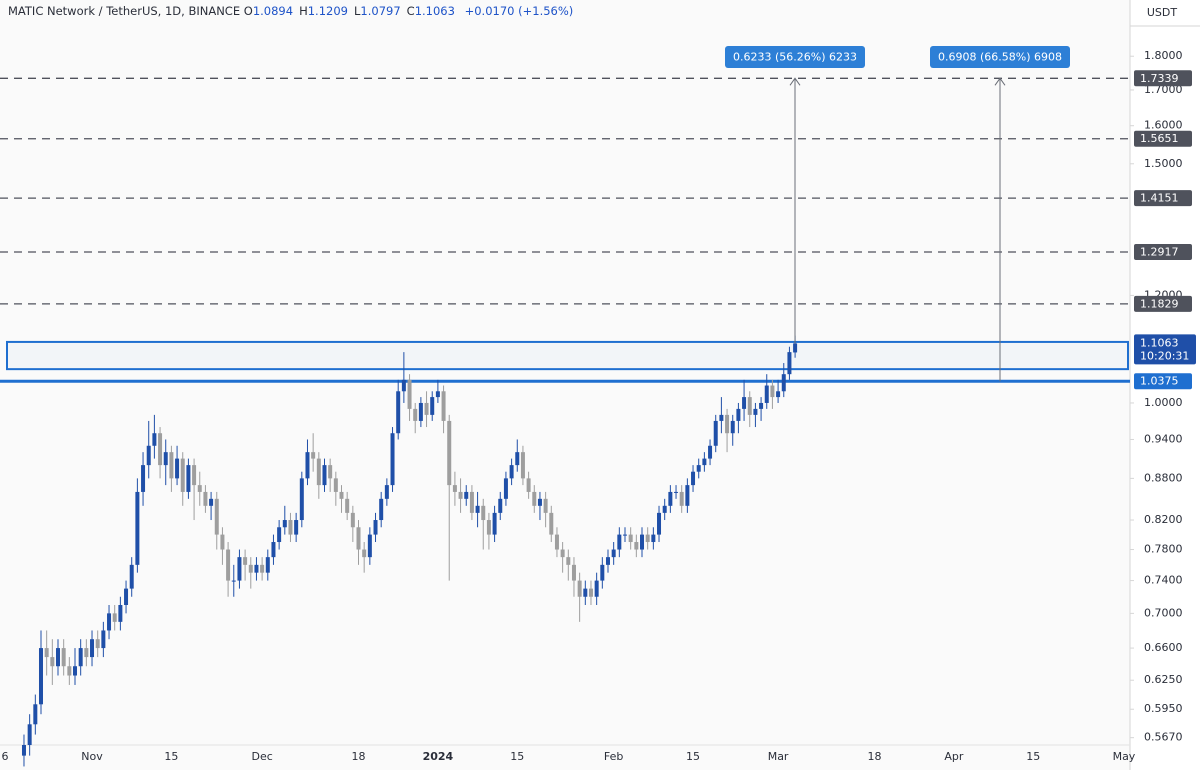  What do you see at coordinates (434, 11) in the screenshot?
I see `ohlc-value: 1.1063` at bounding box center [434, 11].